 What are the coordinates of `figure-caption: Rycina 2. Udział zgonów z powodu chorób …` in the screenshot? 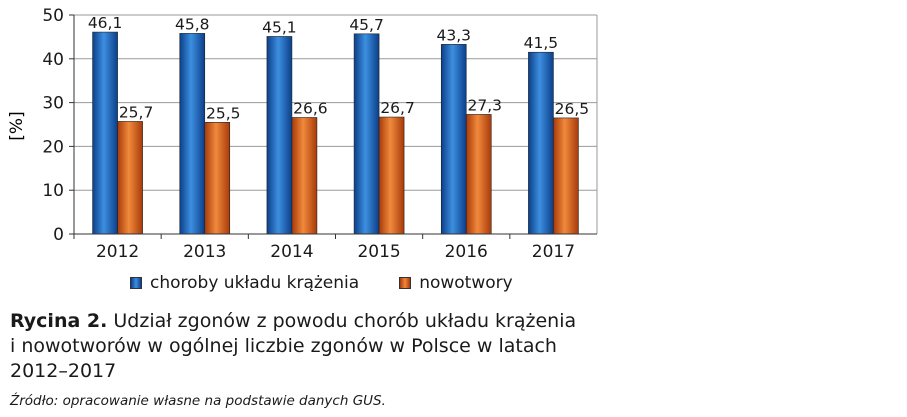 It's located at (310, 346).